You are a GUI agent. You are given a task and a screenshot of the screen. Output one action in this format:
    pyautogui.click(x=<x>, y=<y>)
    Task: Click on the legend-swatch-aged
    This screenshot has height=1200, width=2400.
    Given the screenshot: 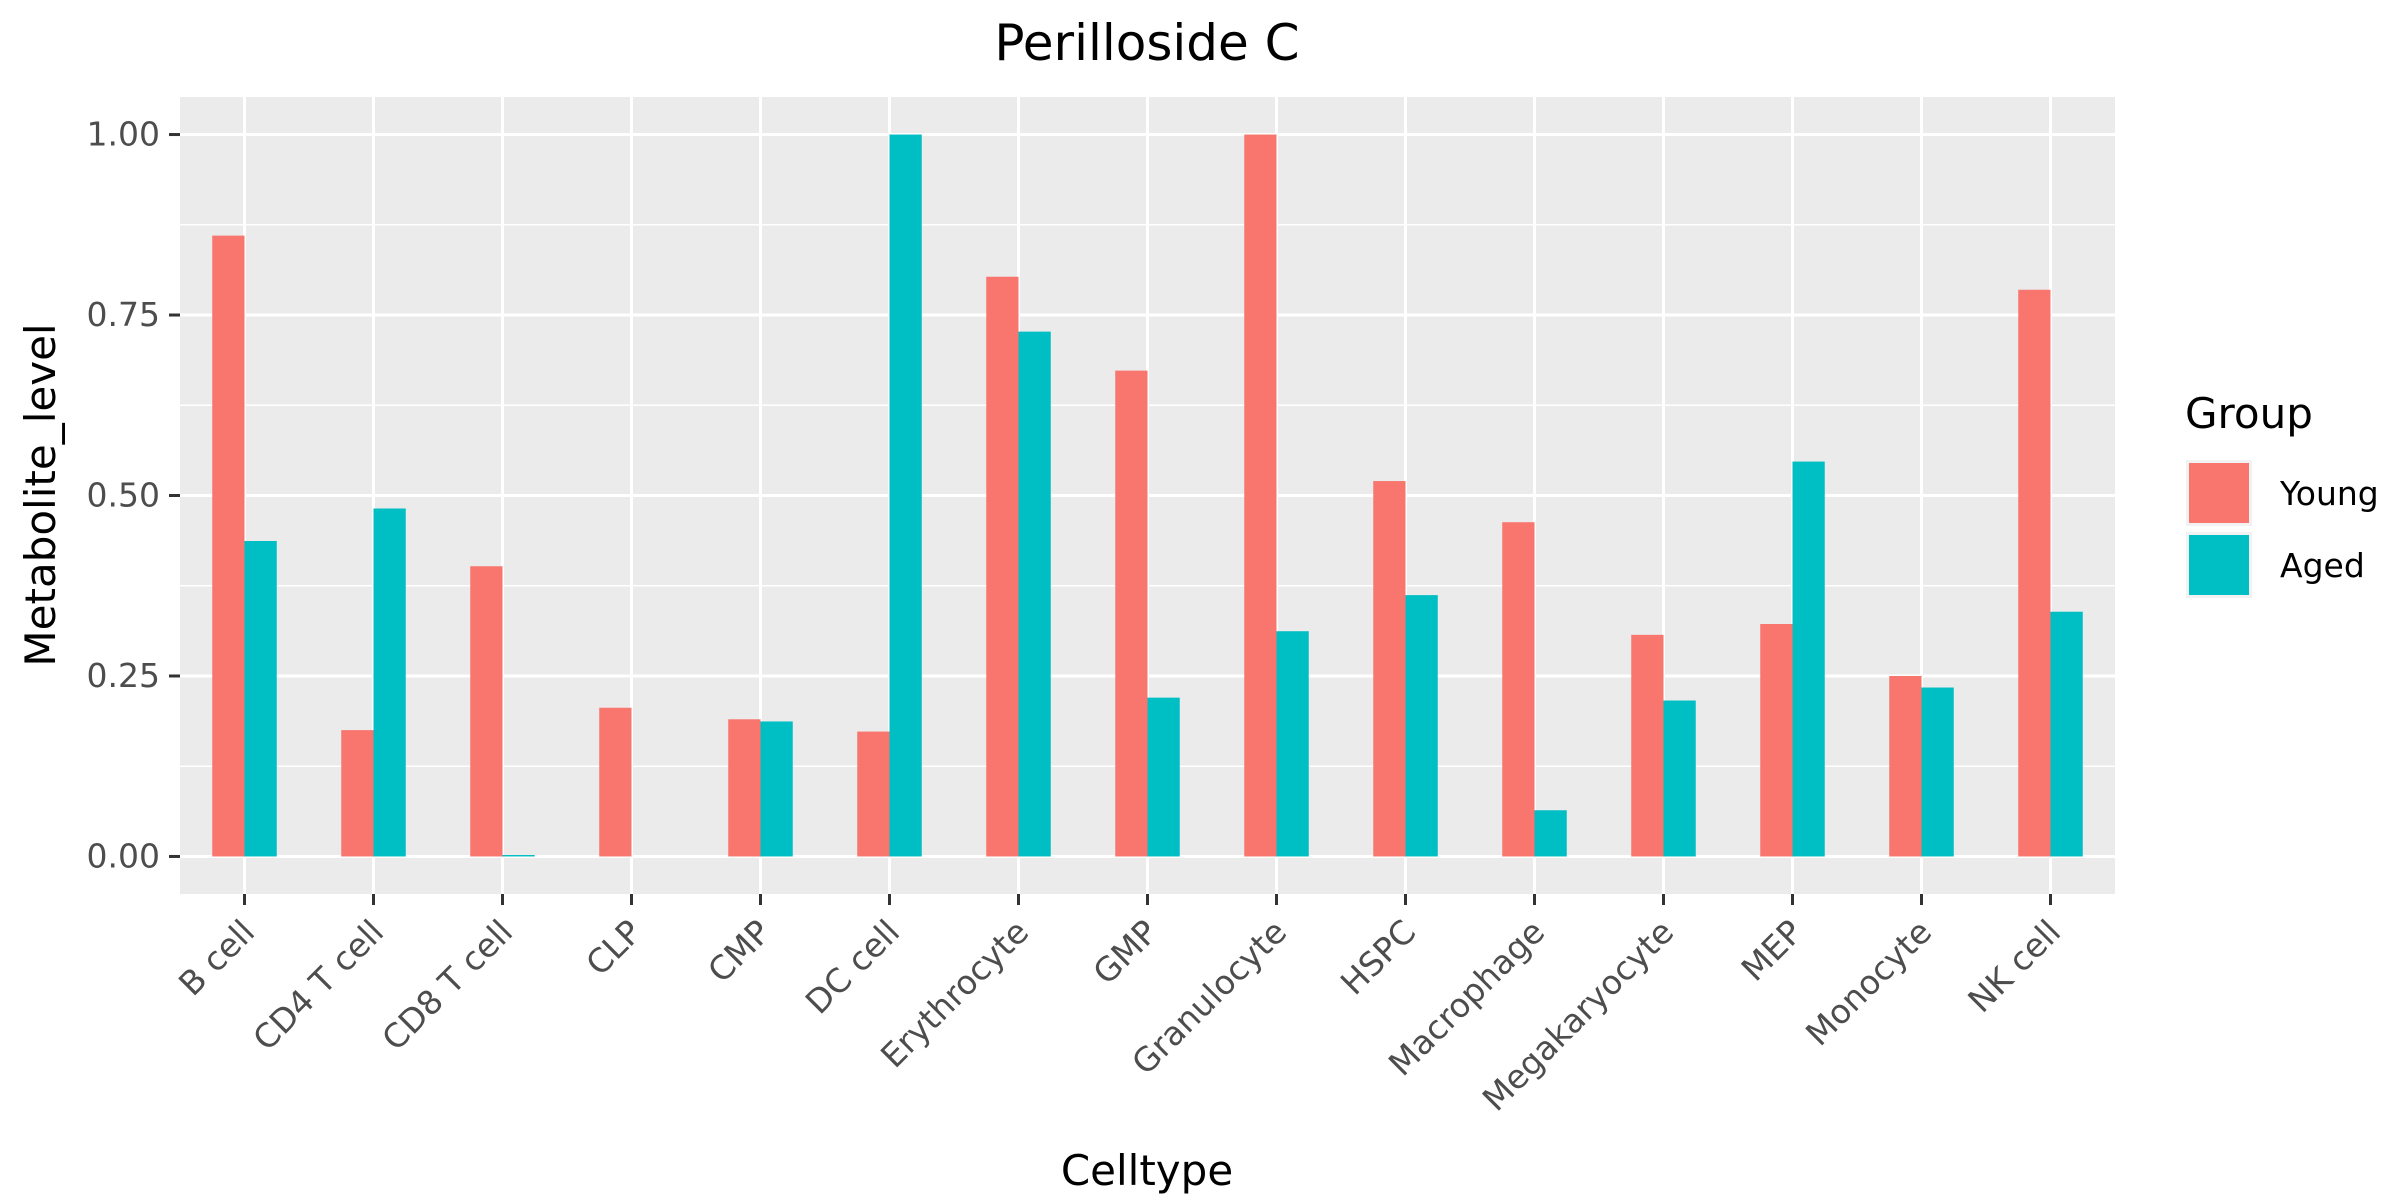 What is the action you would take?
    pyautogui.click(x=2219, y=565)
    